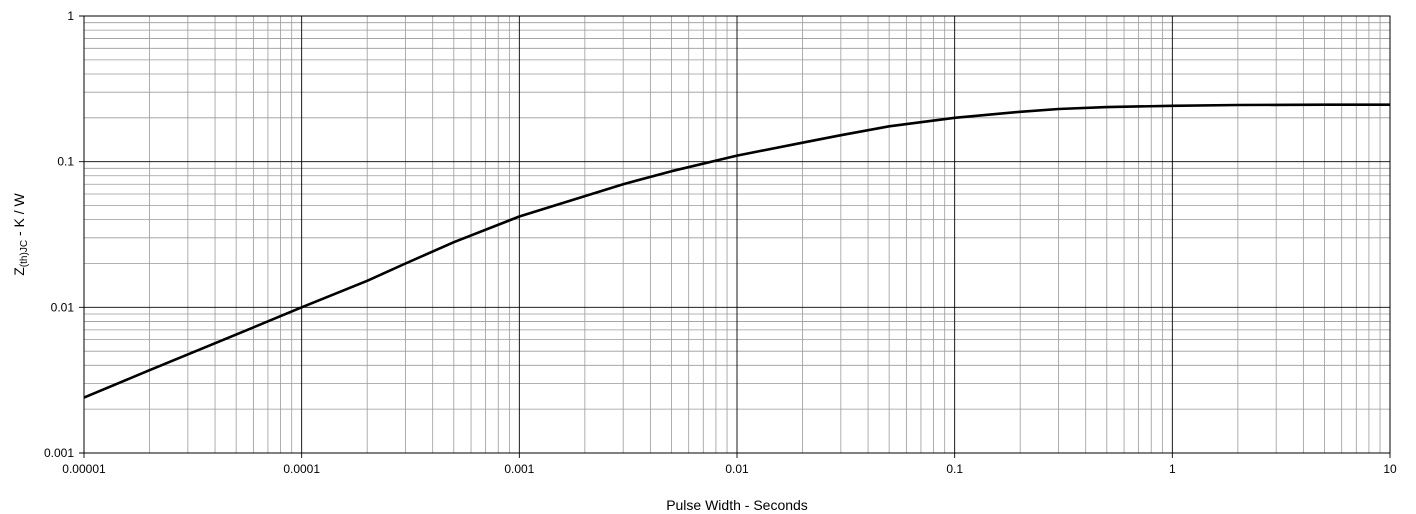  Describe the element at coordinates (1390, 469) in the screenshot. I see `x-tick-label: 10` at that location.